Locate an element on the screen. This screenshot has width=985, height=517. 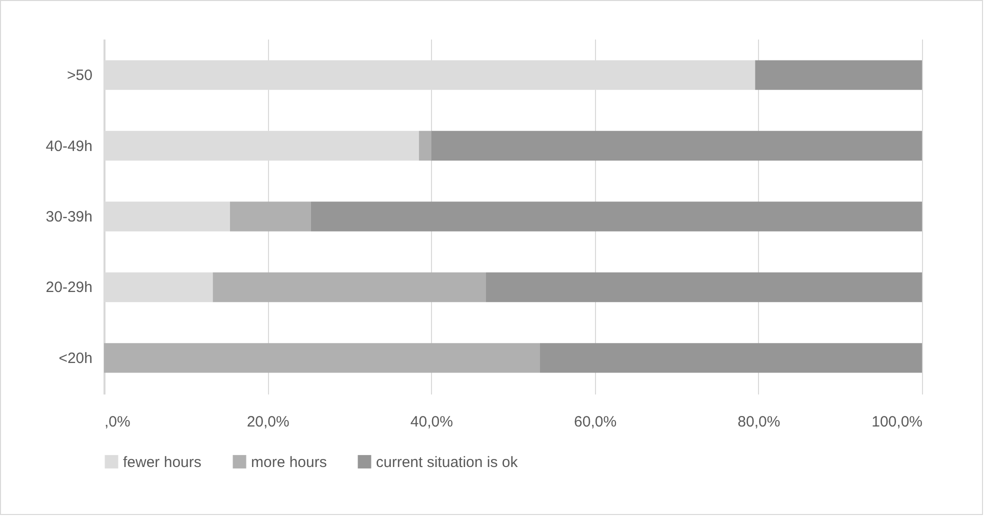
legend-label: current situation is ok is located at coordinates (447, 462).